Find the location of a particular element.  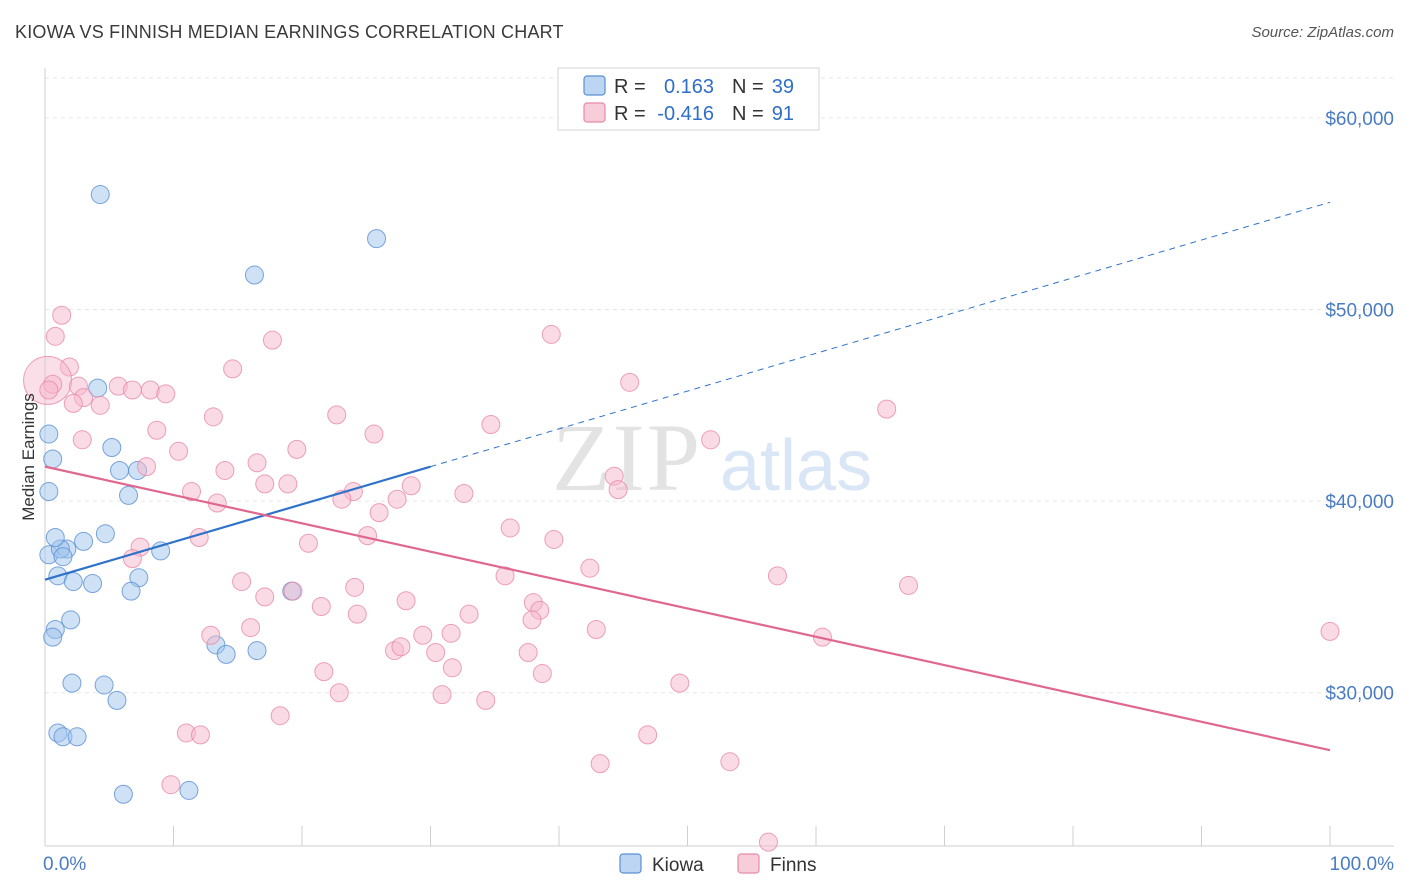

bottom-swatch-kiowa is located at coordinates (630, 863).